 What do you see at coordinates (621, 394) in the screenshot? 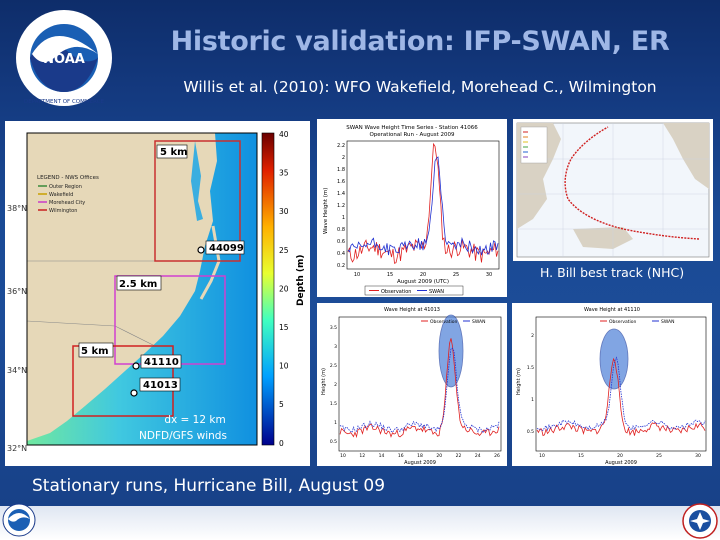
I see `ts3-model-series` at bounding box center [621, 394].